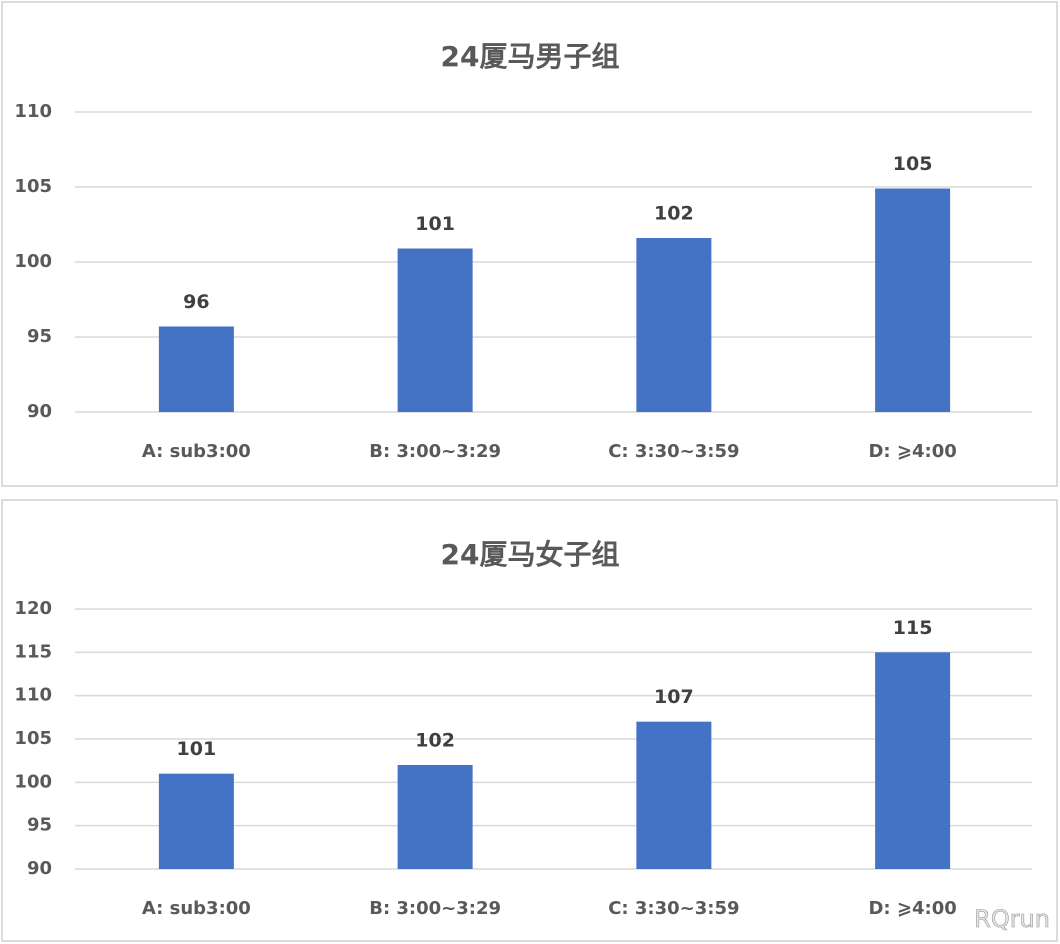 This screenshot has width=1060, height=944. I want to click on value-label: 107, so click(674, 697).